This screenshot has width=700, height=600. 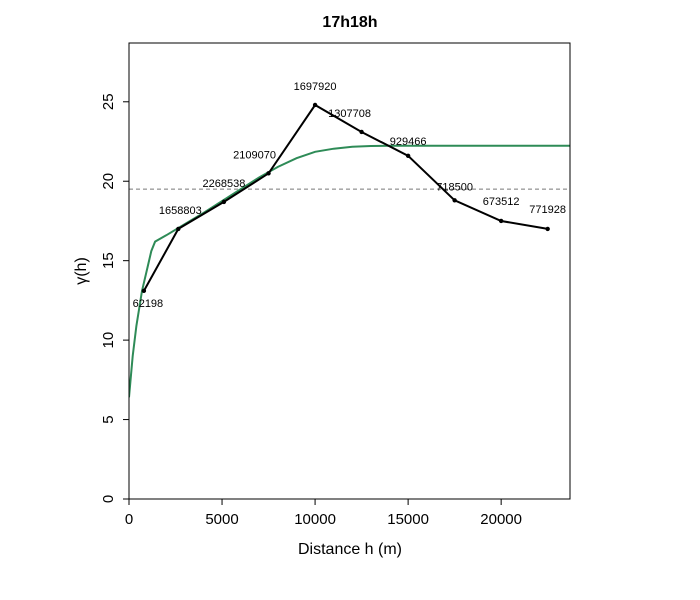 What do you see at coordinates (349, 114) in the screenshot?
I see `point-label: 1307708` at bounding box center [349, 114].